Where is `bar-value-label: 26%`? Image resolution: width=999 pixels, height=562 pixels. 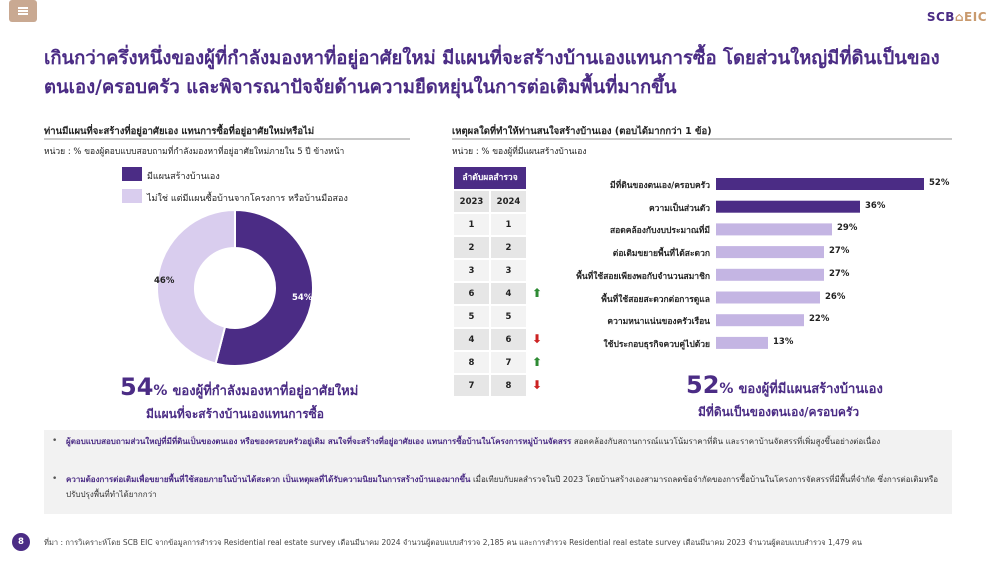
bar-value-label: 26% is located at coordinates (835, 296).